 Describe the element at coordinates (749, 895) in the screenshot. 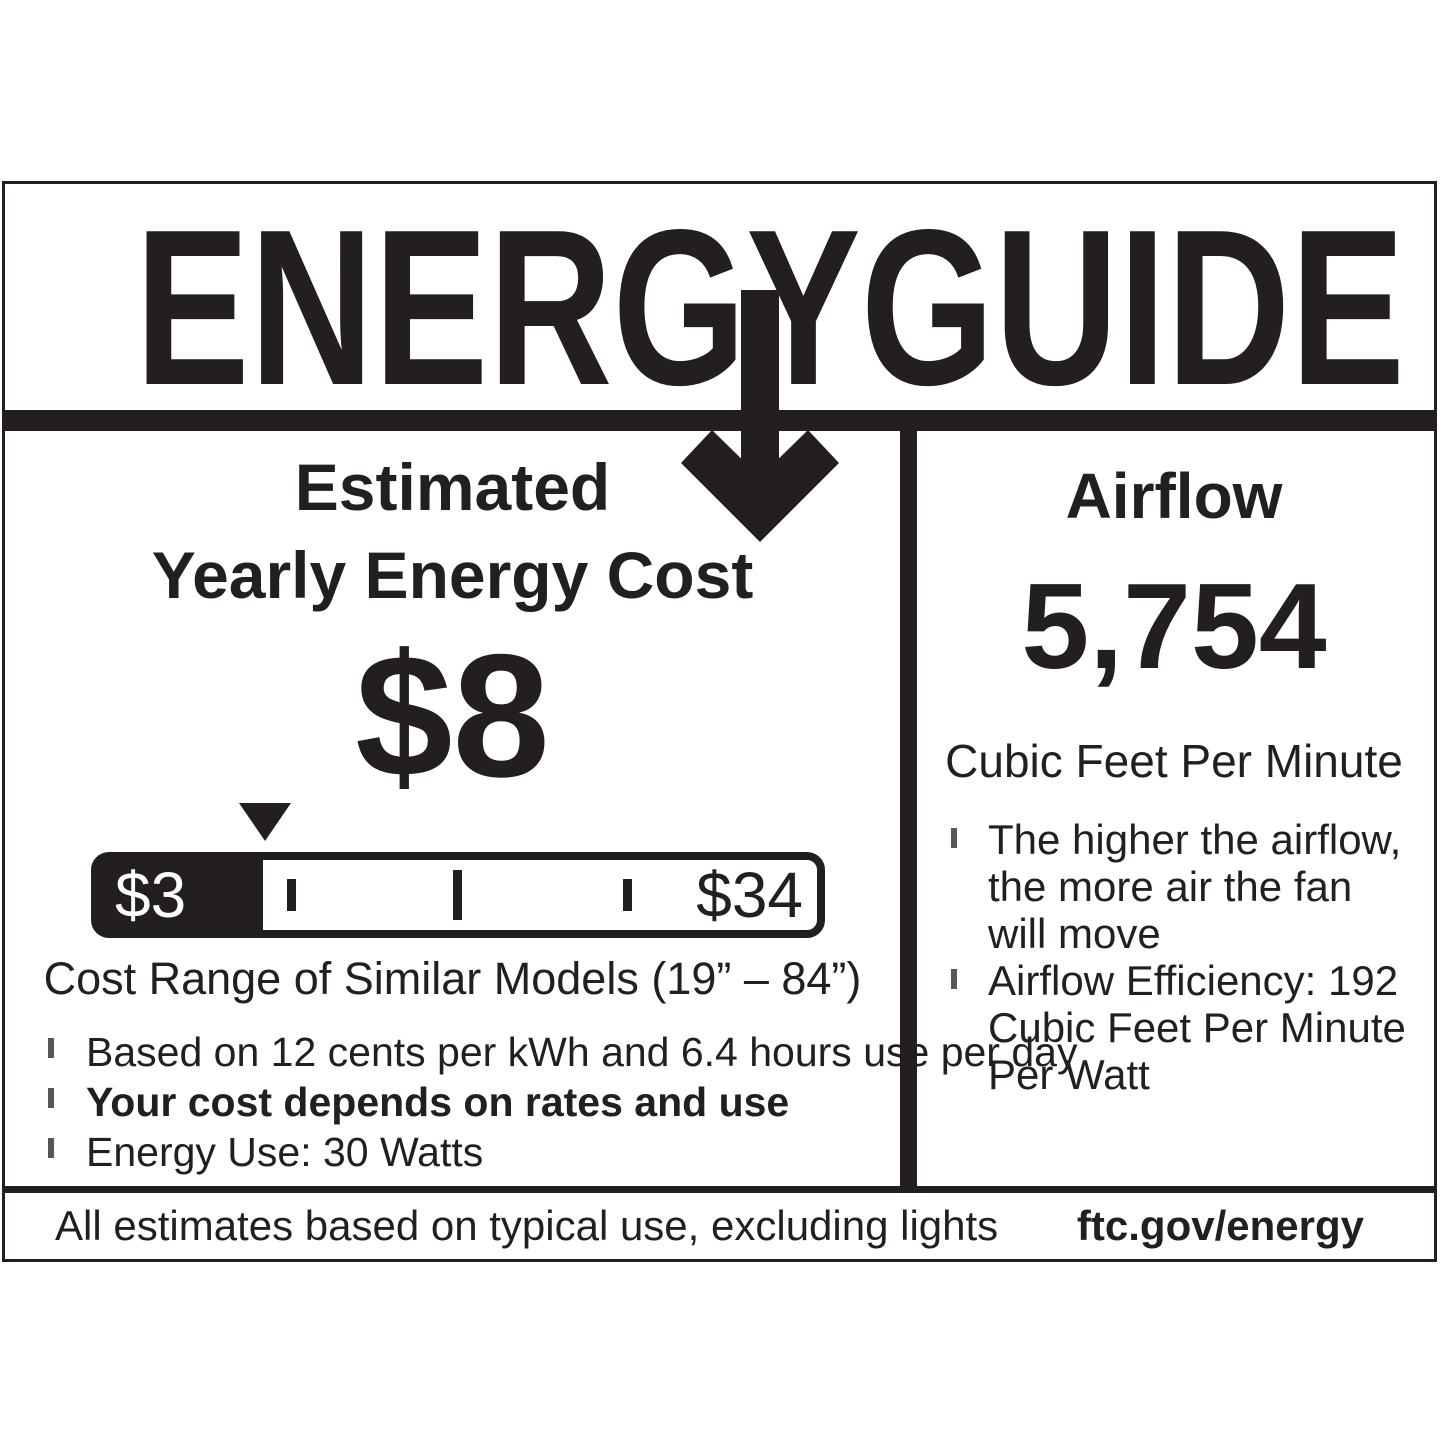

I see `cost-range-max-label: $34` at that location.